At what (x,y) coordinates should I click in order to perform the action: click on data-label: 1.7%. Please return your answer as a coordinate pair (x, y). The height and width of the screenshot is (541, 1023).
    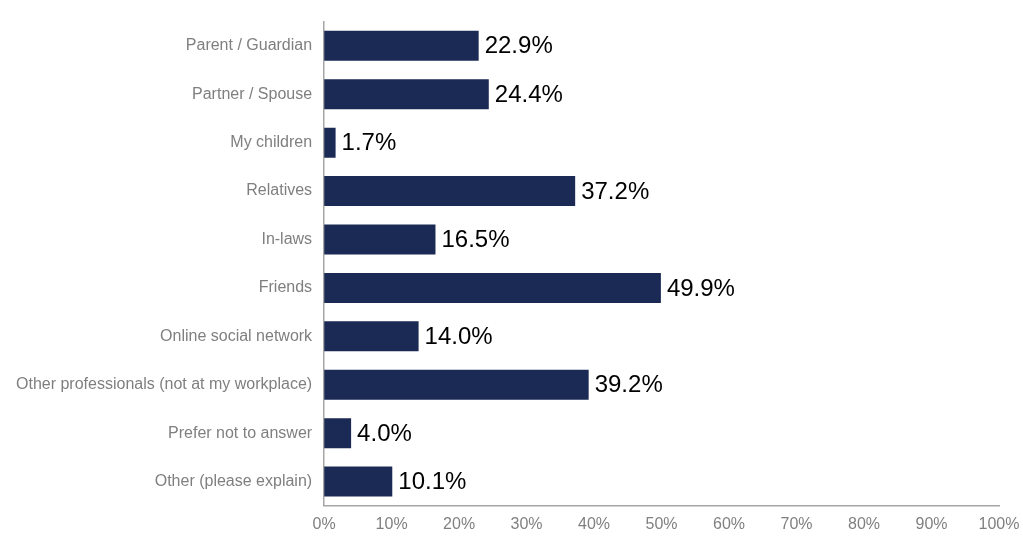
    Looking at the image, I should click on (369, 142).